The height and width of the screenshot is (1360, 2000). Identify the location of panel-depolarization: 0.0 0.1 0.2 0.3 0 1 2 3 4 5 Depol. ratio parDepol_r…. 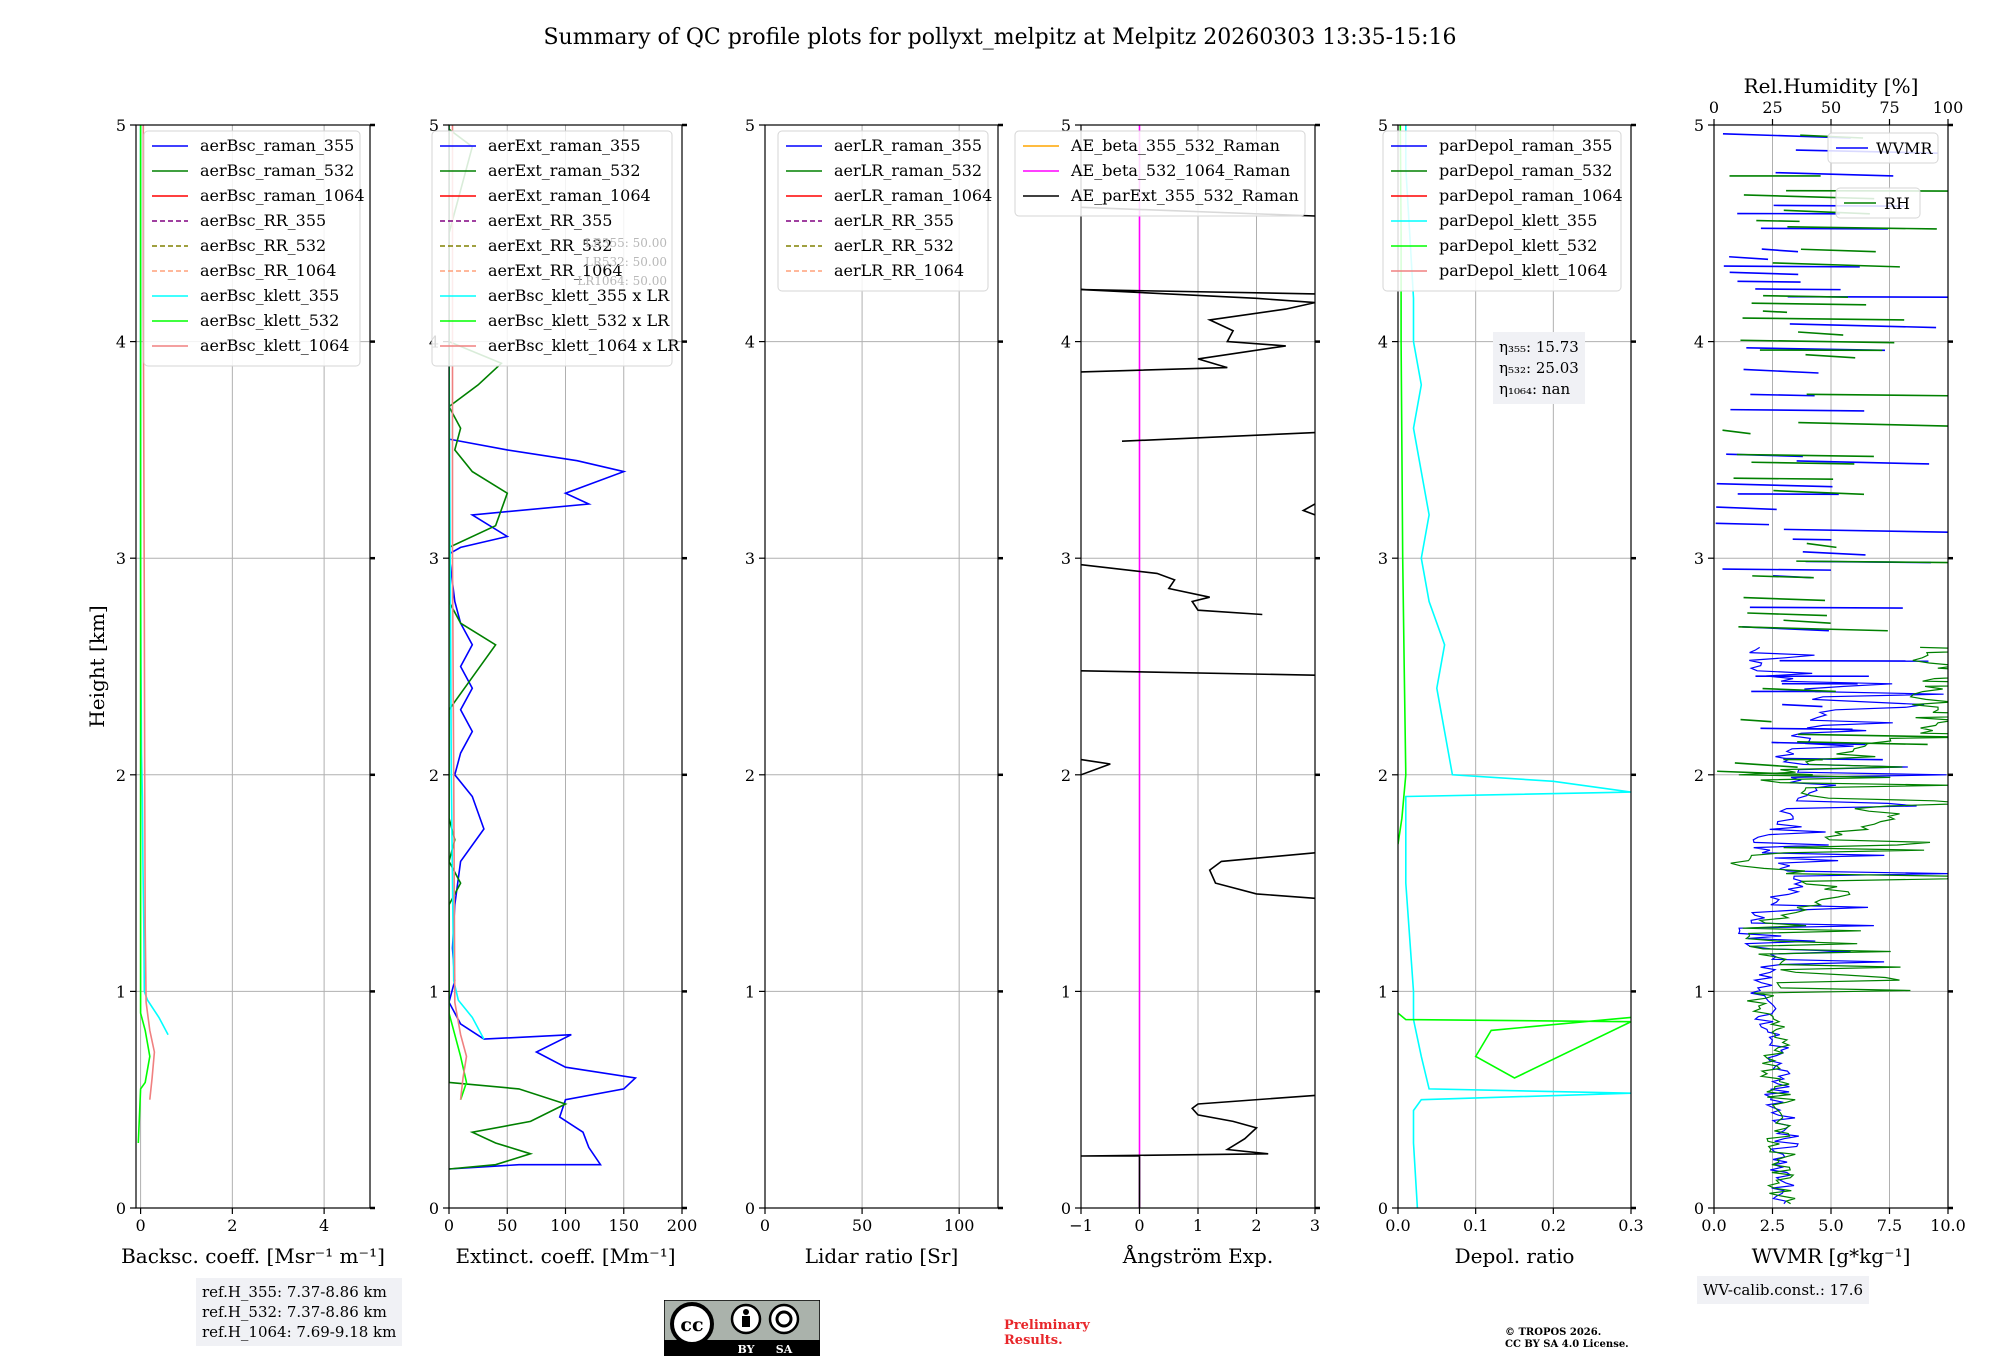
(1511, 692).